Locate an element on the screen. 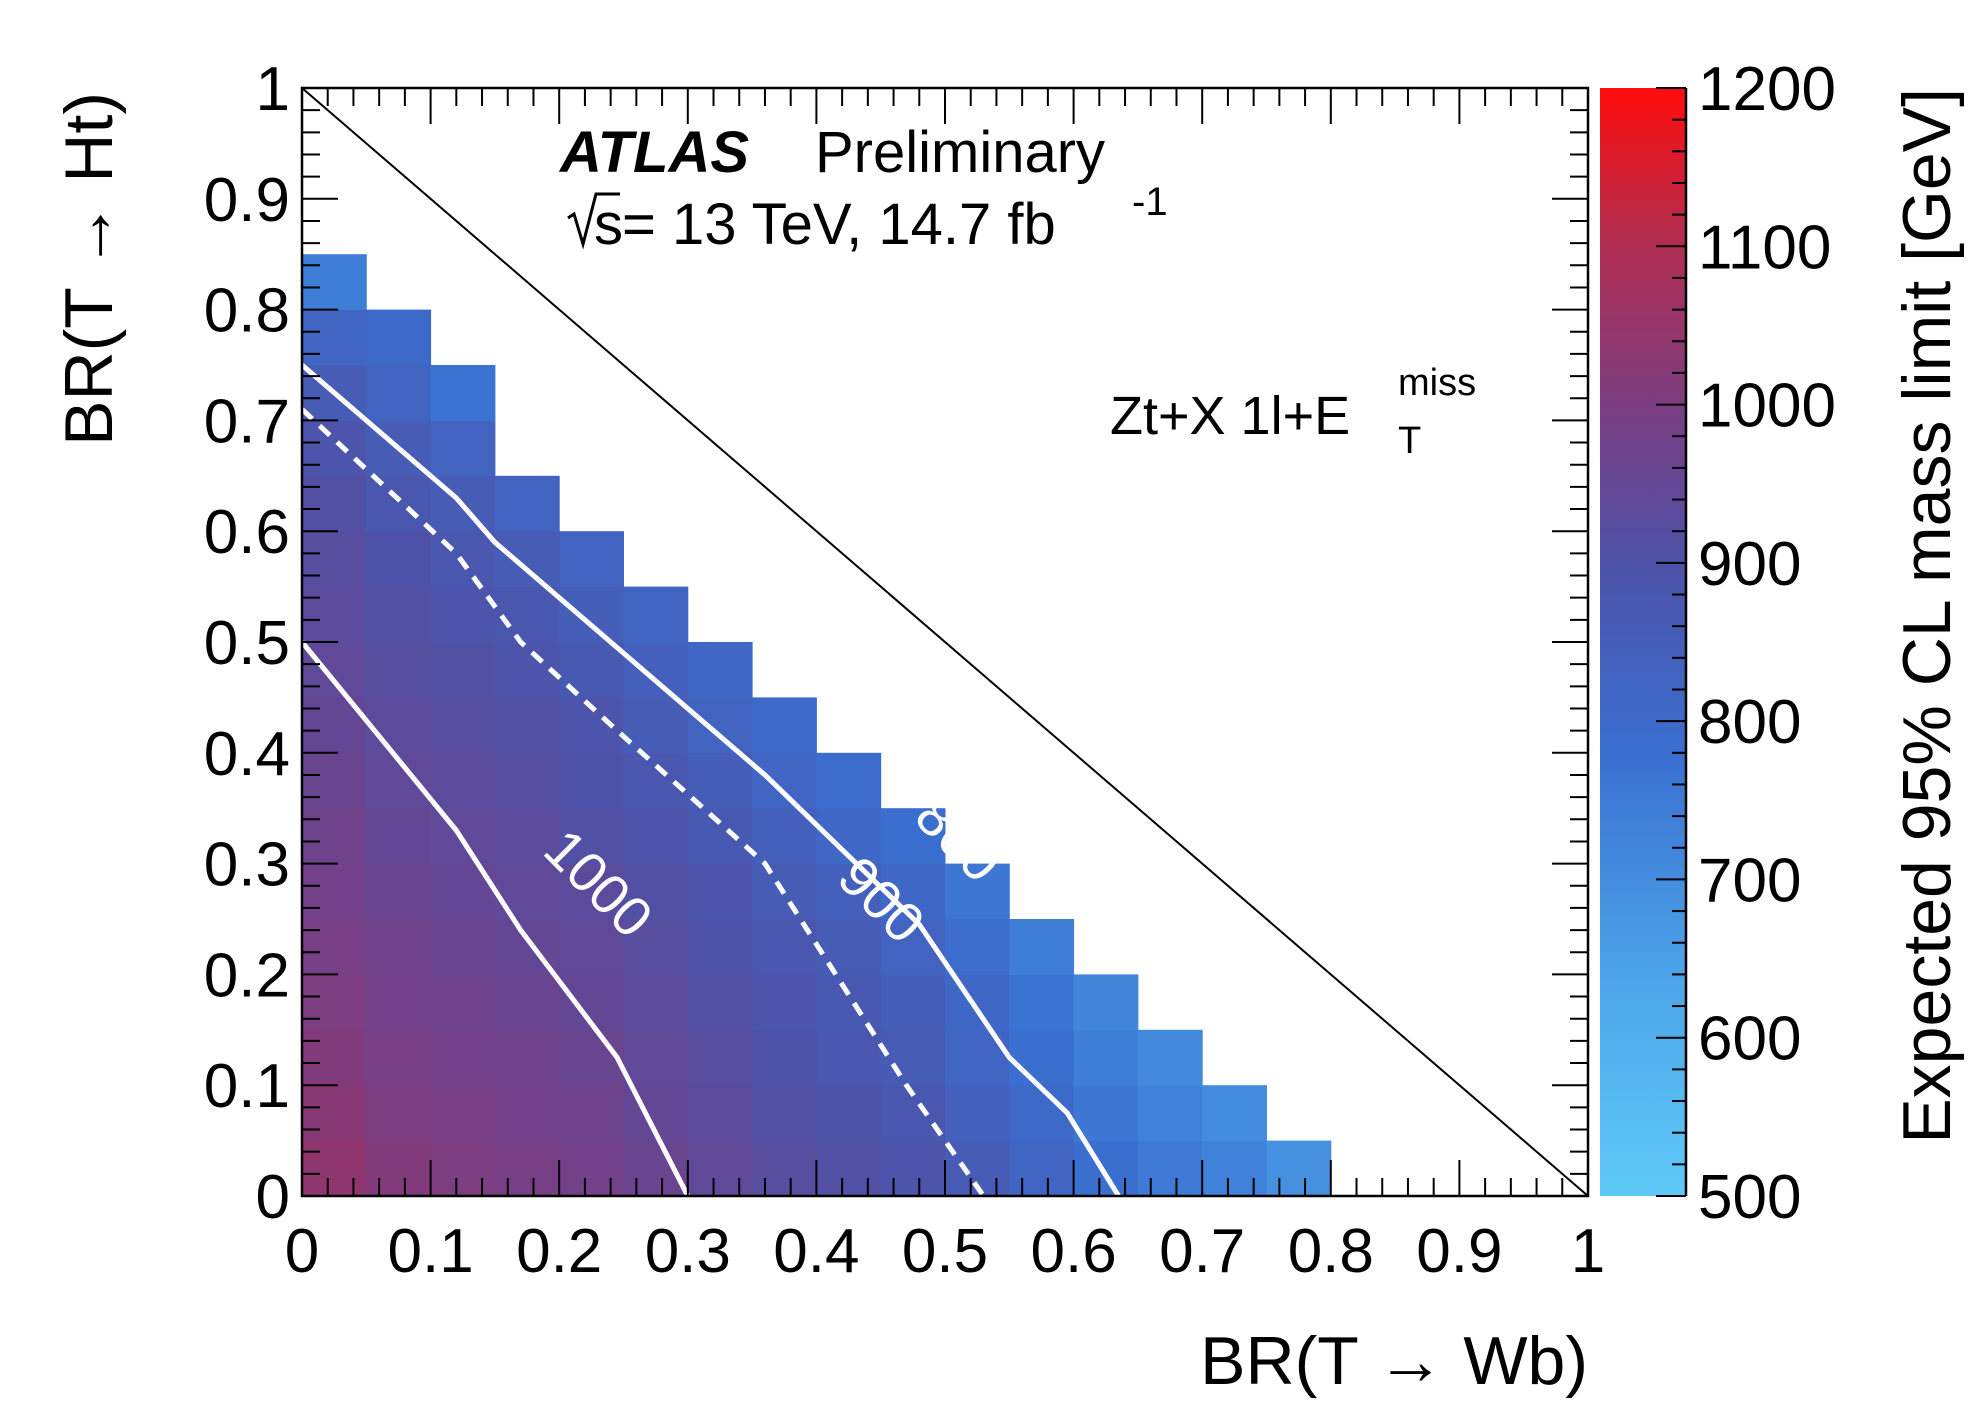 This screenshot has width=1979, height=1424. energy-text: = 13 TeV, 14.7 fb is located at coordinates (839, 224).